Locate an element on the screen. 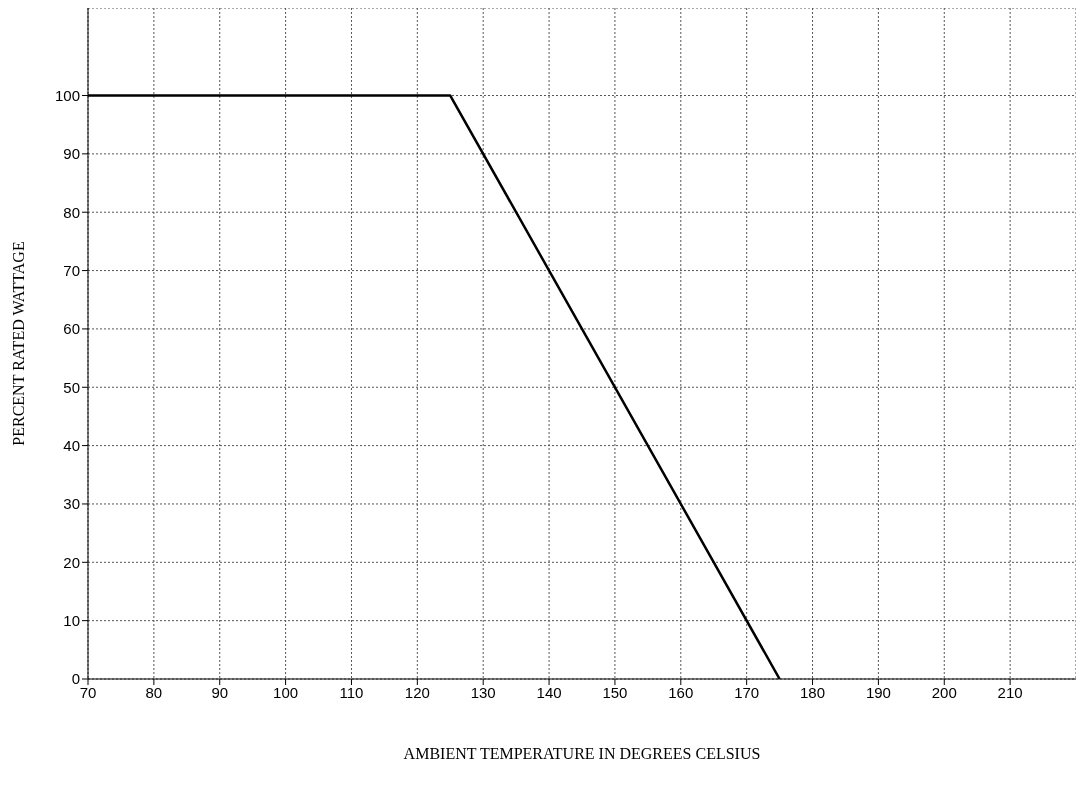 This screenshot has width=1084, height=807. y-tick-label: 90 is located at coordinates (71, 154).